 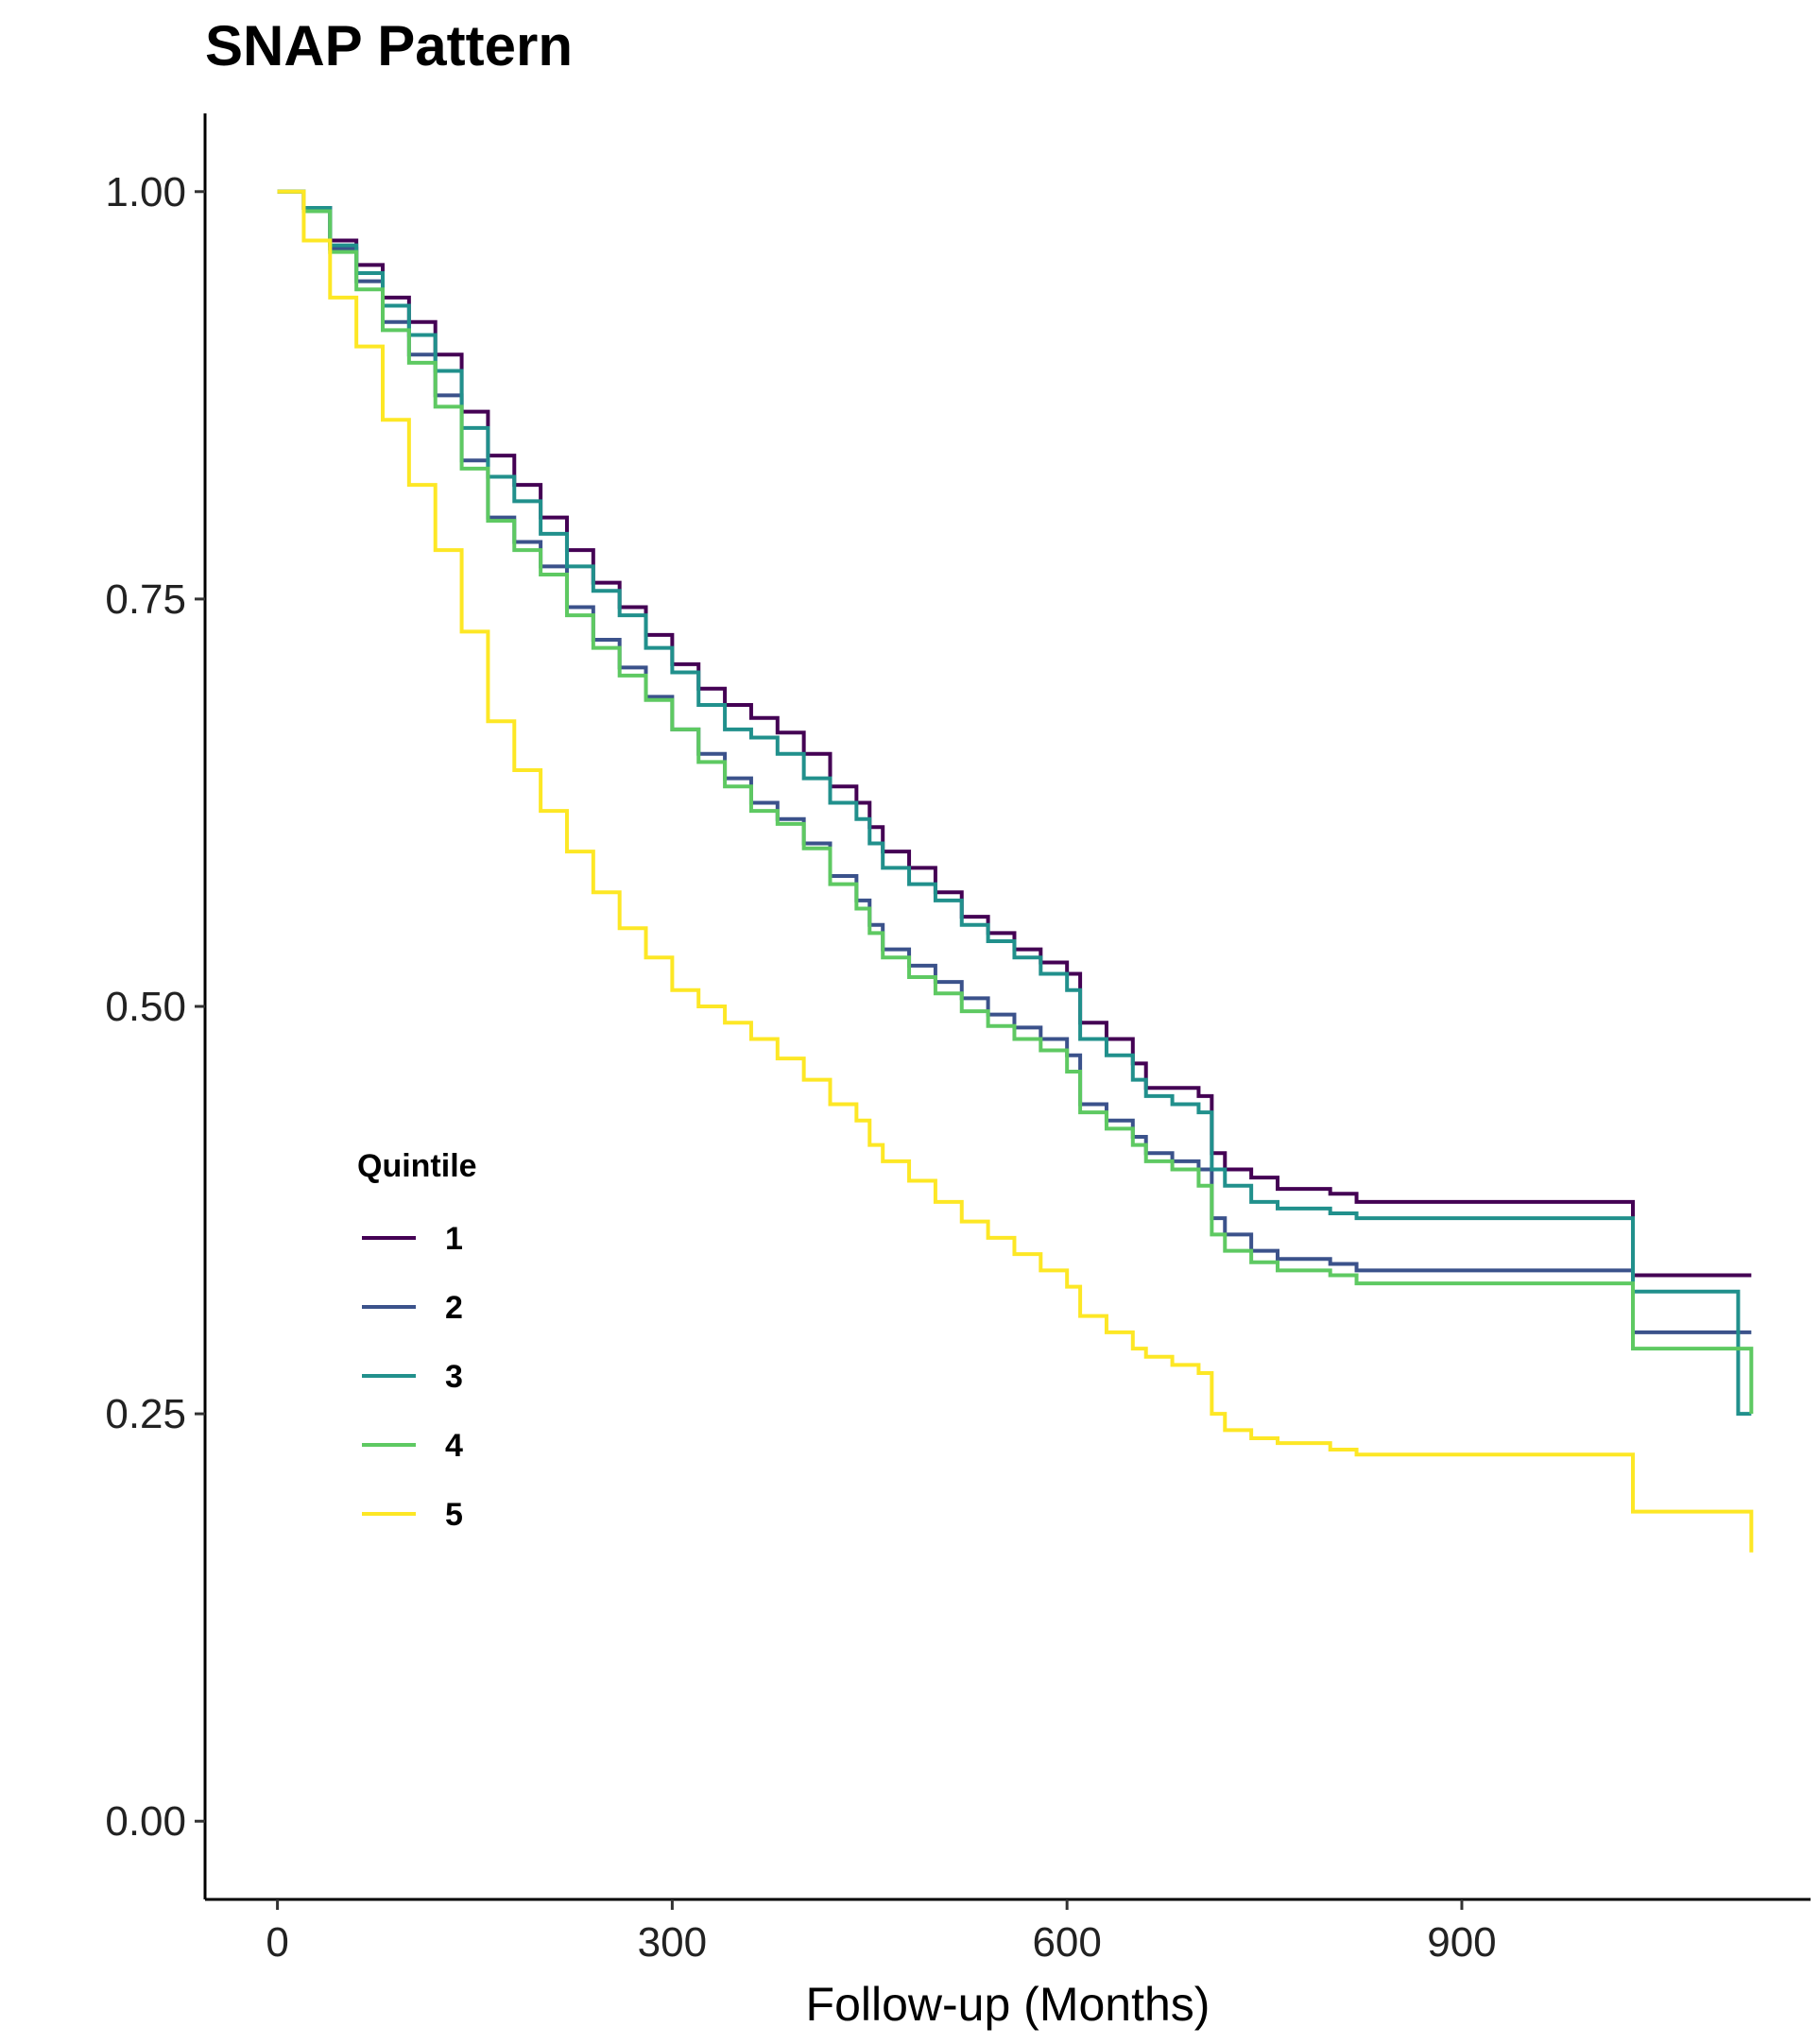 What do you see at coordinates (454, 1515) in the screenshot?
I see `legend-label-5: 5` at bounding box center [454, 1515].